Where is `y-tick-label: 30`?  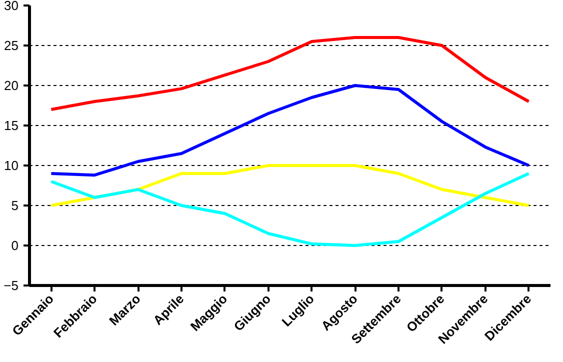 y-tick-label: 30 is located at coordinates (11, 6).